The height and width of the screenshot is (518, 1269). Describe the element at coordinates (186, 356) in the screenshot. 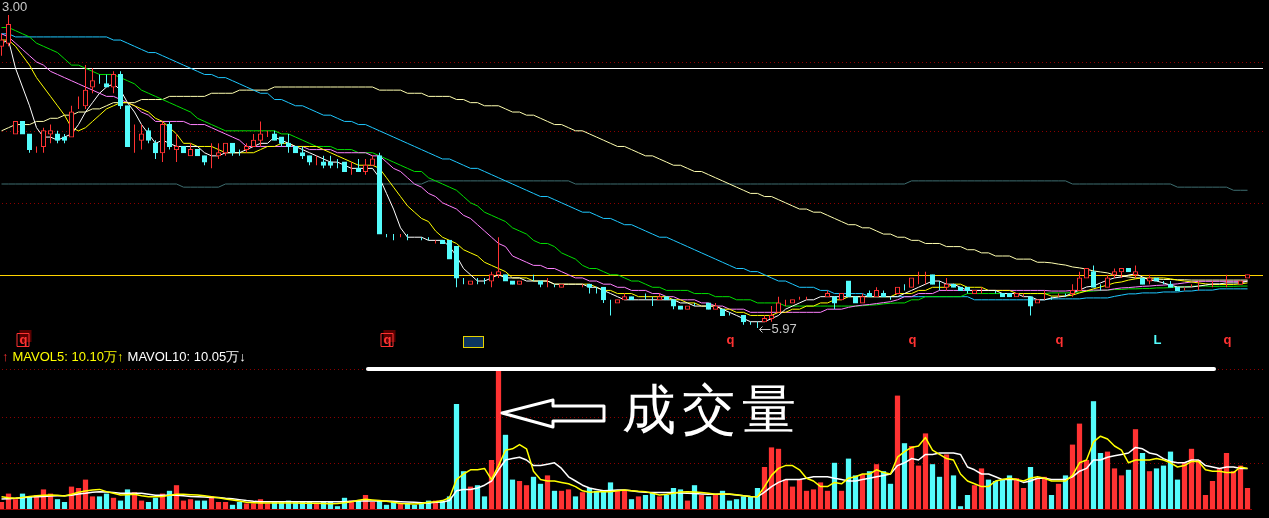

I see `text: MAVOL10: 10.05万↓` at that location.